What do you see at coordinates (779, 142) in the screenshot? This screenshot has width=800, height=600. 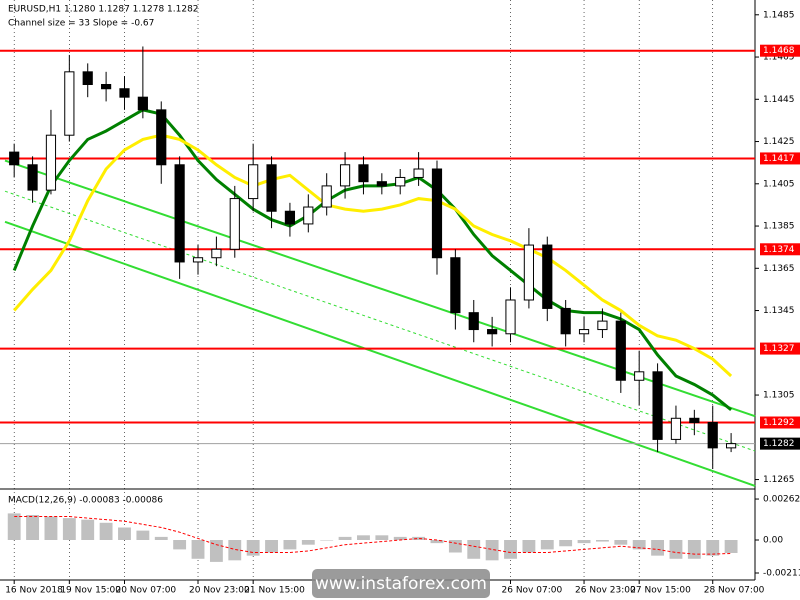 I see `y-tick-label: 1.1425` at bounding box center [779, 142].